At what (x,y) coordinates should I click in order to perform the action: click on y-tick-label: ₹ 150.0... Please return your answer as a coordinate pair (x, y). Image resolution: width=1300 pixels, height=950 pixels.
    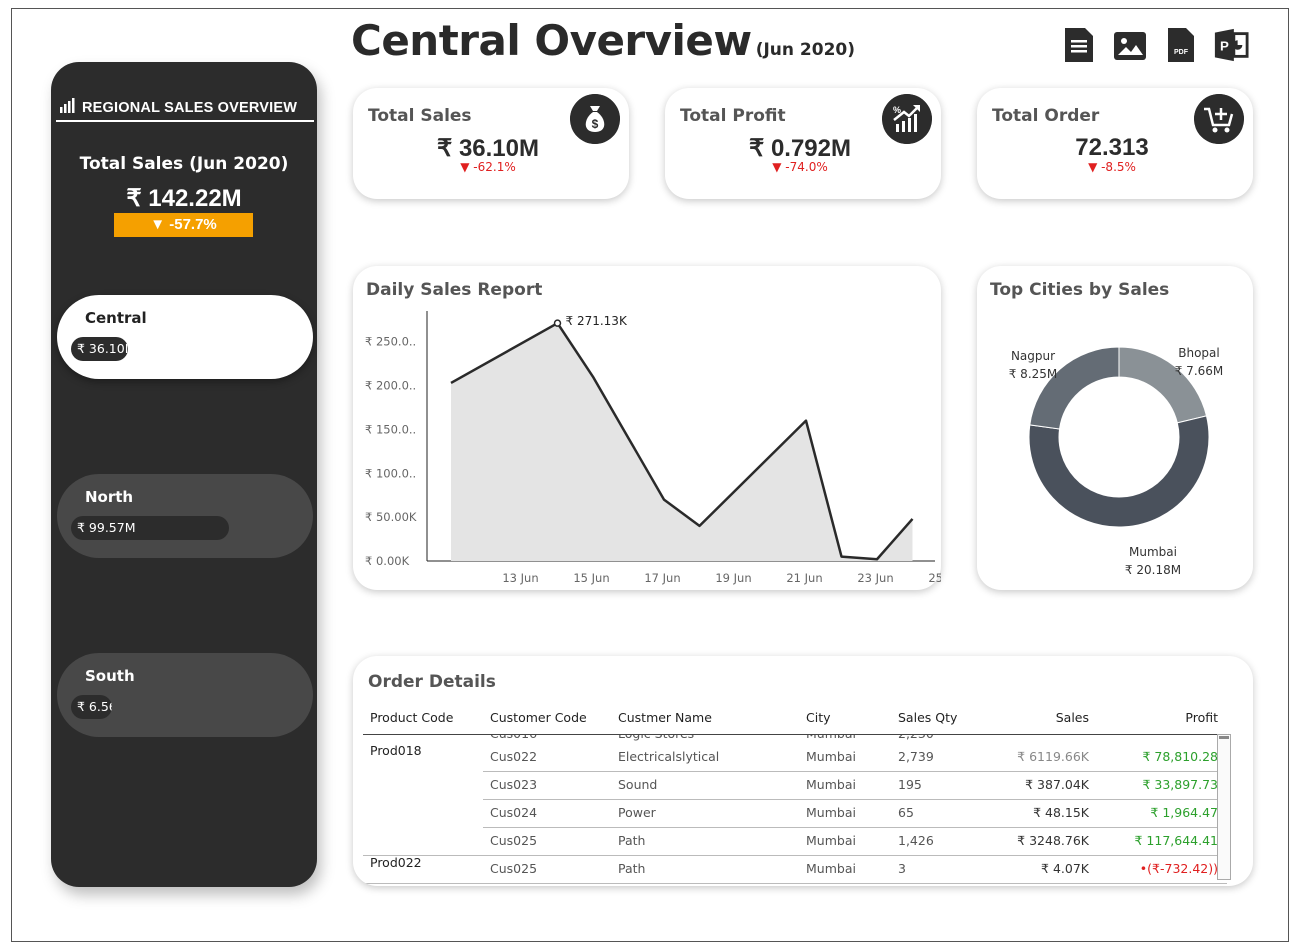
    Looking at the image, I should click on (390, 429).